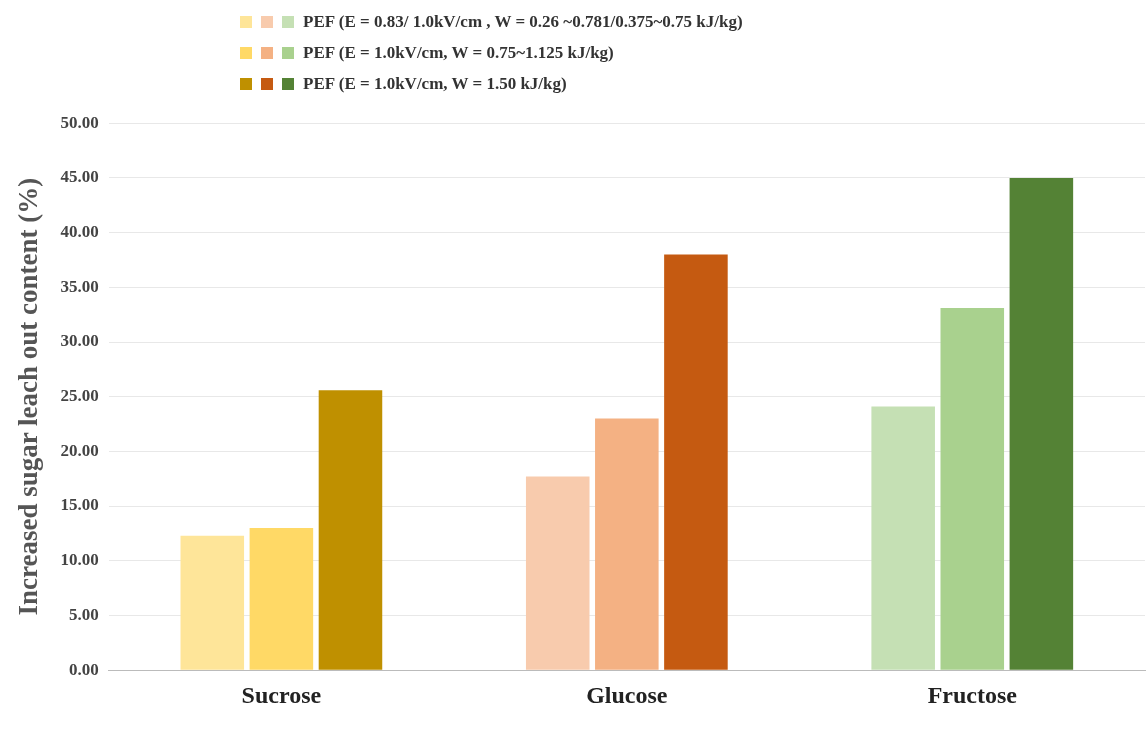 Image resolution: width=1147 pixels, height=734 pixels. I want to click on y-tick-label: 25.00, so click(79, 396).